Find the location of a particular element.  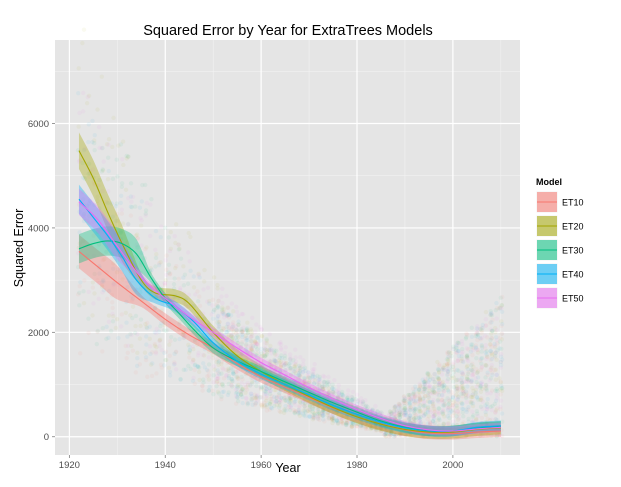

x-tick-label: 1940 is located at coordinates (165, 465).